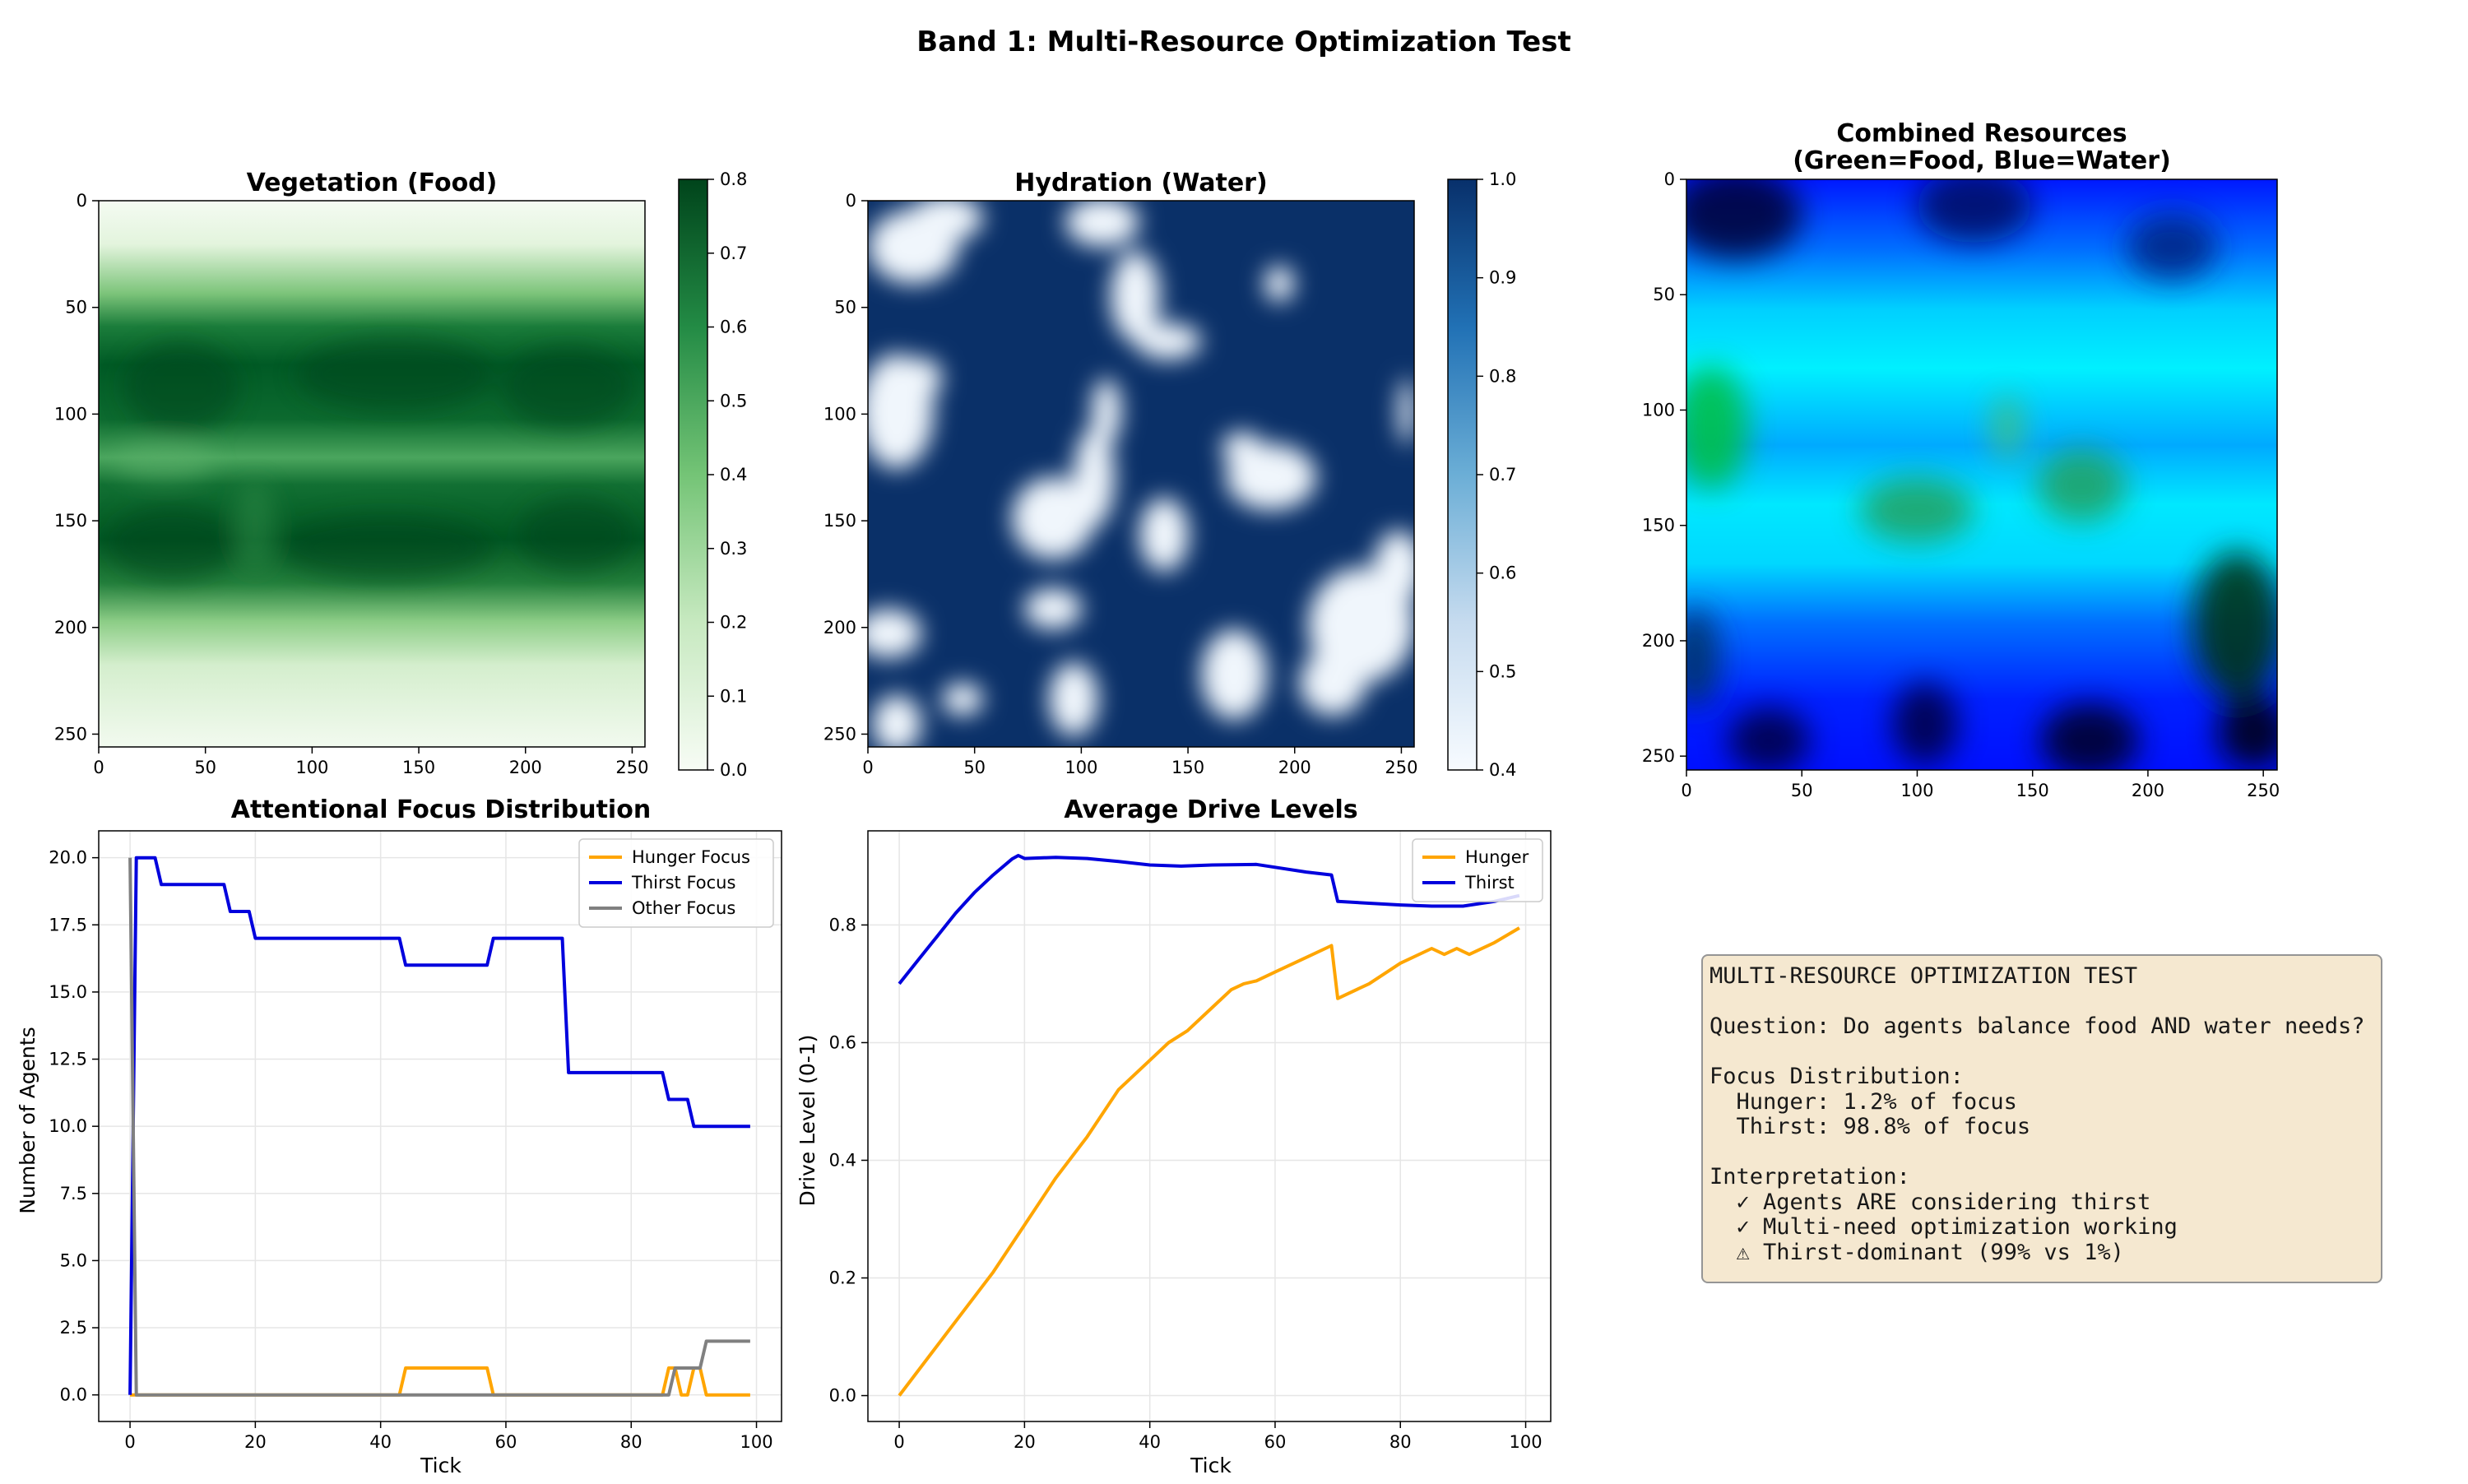 The image size is (2468, 1484). What do you see at coordinates (68, 1059) in the screenshot?
I see `y-tick-label: 12.5` at bounding box center [68, 1059].